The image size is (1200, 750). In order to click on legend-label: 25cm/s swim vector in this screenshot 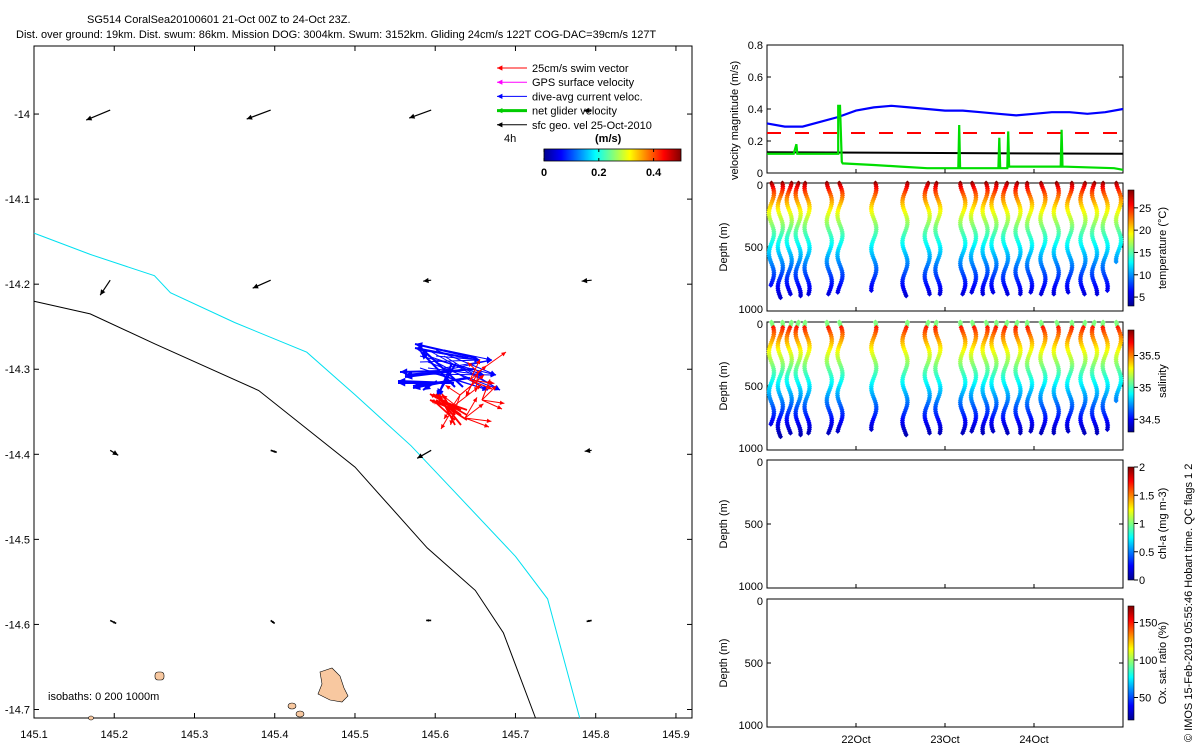, I will do `click(580, 69)`.